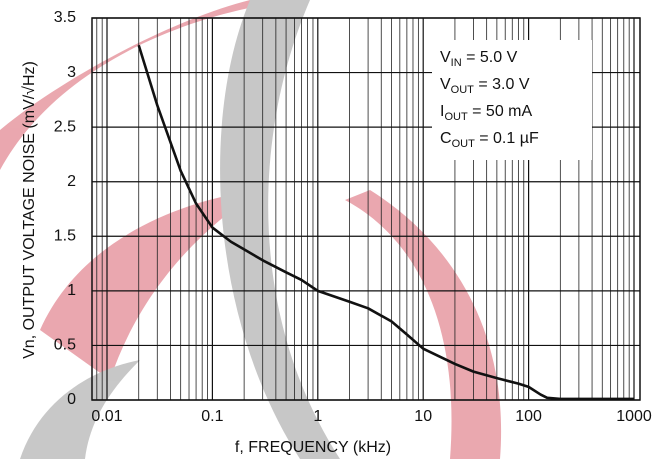 The width and height of the screenshot is (654, 459). Describe the element at coordinates (71, 290) in the screenshot. I see `y-tick-label: 1` at that location.